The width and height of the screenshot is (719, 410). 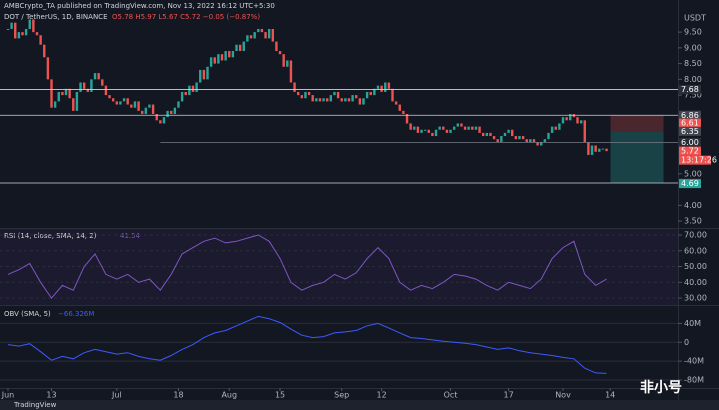 What do you see at coordinates (694, 379) in the screenshot?
I see `y-tick-label: -80M` at bounding box center [694, 379].